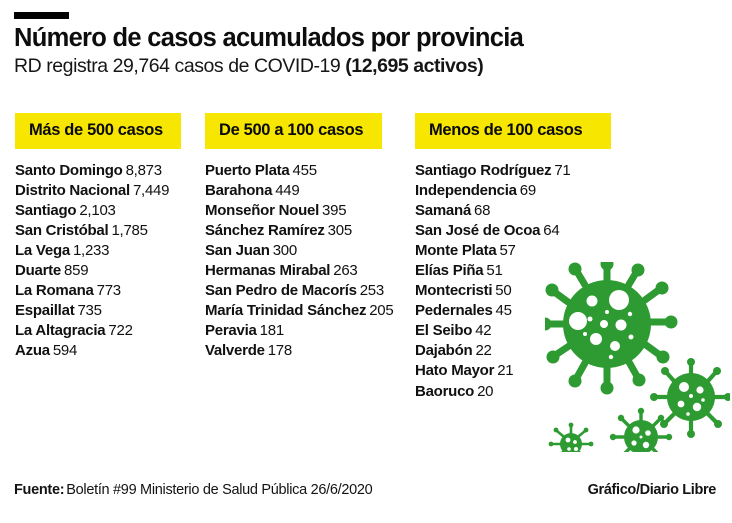  I want to click on province-value: 263, so click(345, 270).